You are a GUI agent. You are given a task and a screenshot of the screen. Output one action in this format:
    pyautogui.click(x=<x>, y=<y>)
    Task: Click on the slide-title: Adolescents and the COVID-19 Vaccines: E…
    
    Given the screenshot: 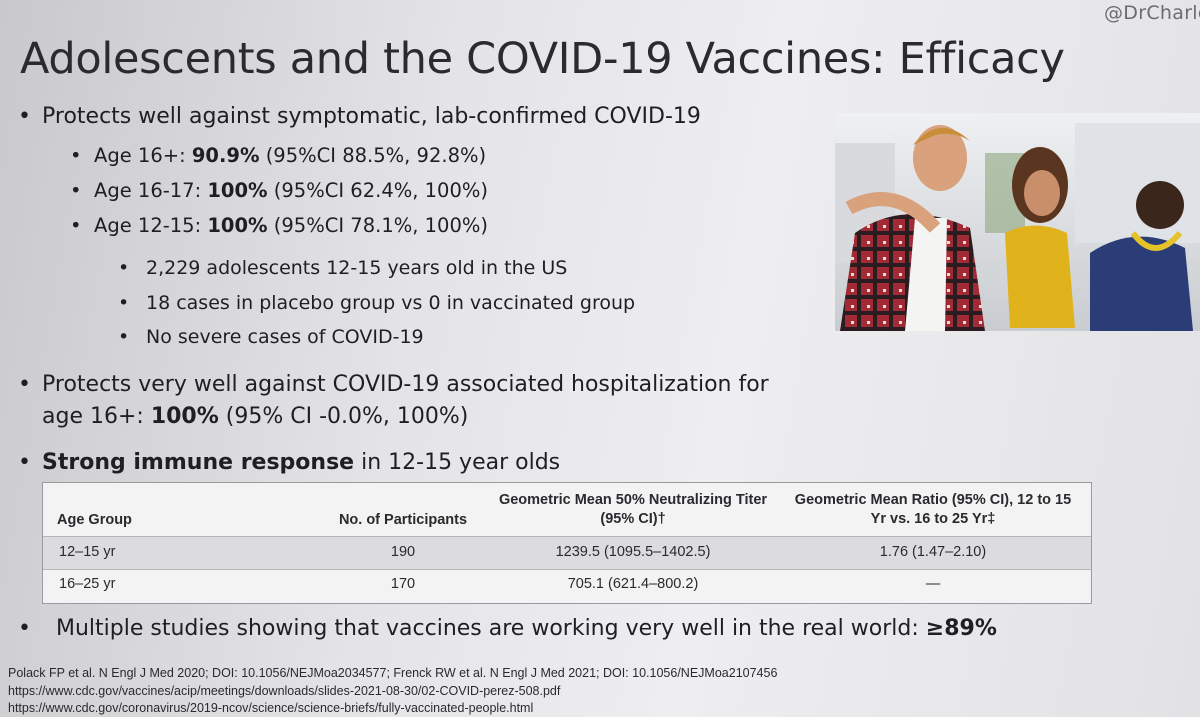 What is the action you would take?
    pyautogui.click(x=542, y=59)
    